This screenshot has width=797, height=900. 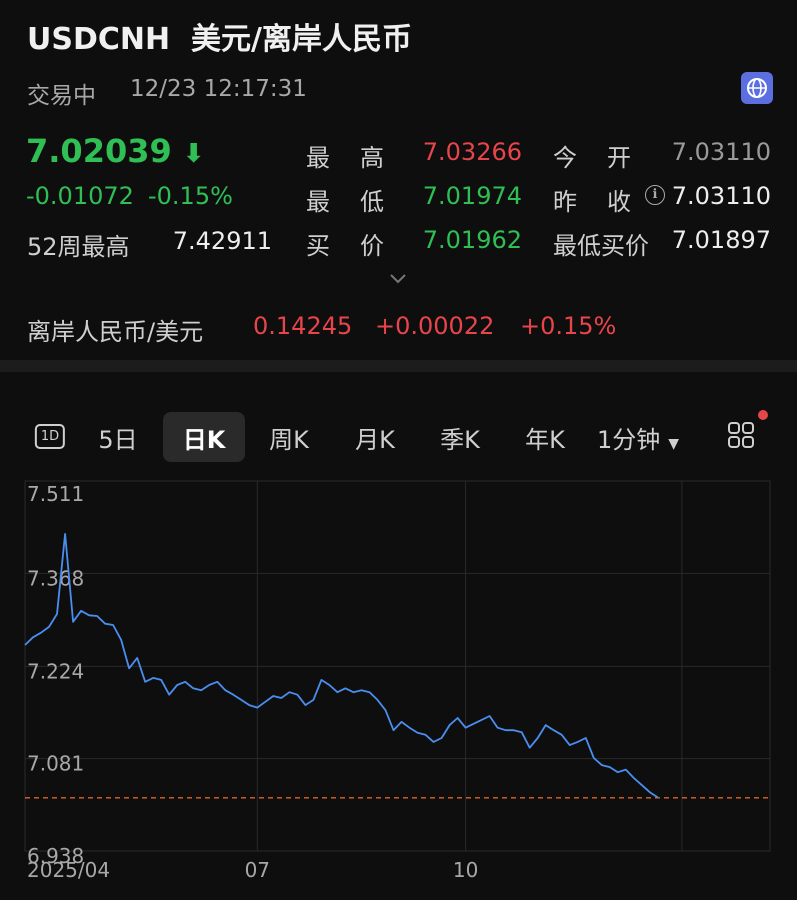 What do you see at coordinates (55, 494) in the screenshot?
I see `y-tick-label: 7.511` at bounding box center [55, 494].